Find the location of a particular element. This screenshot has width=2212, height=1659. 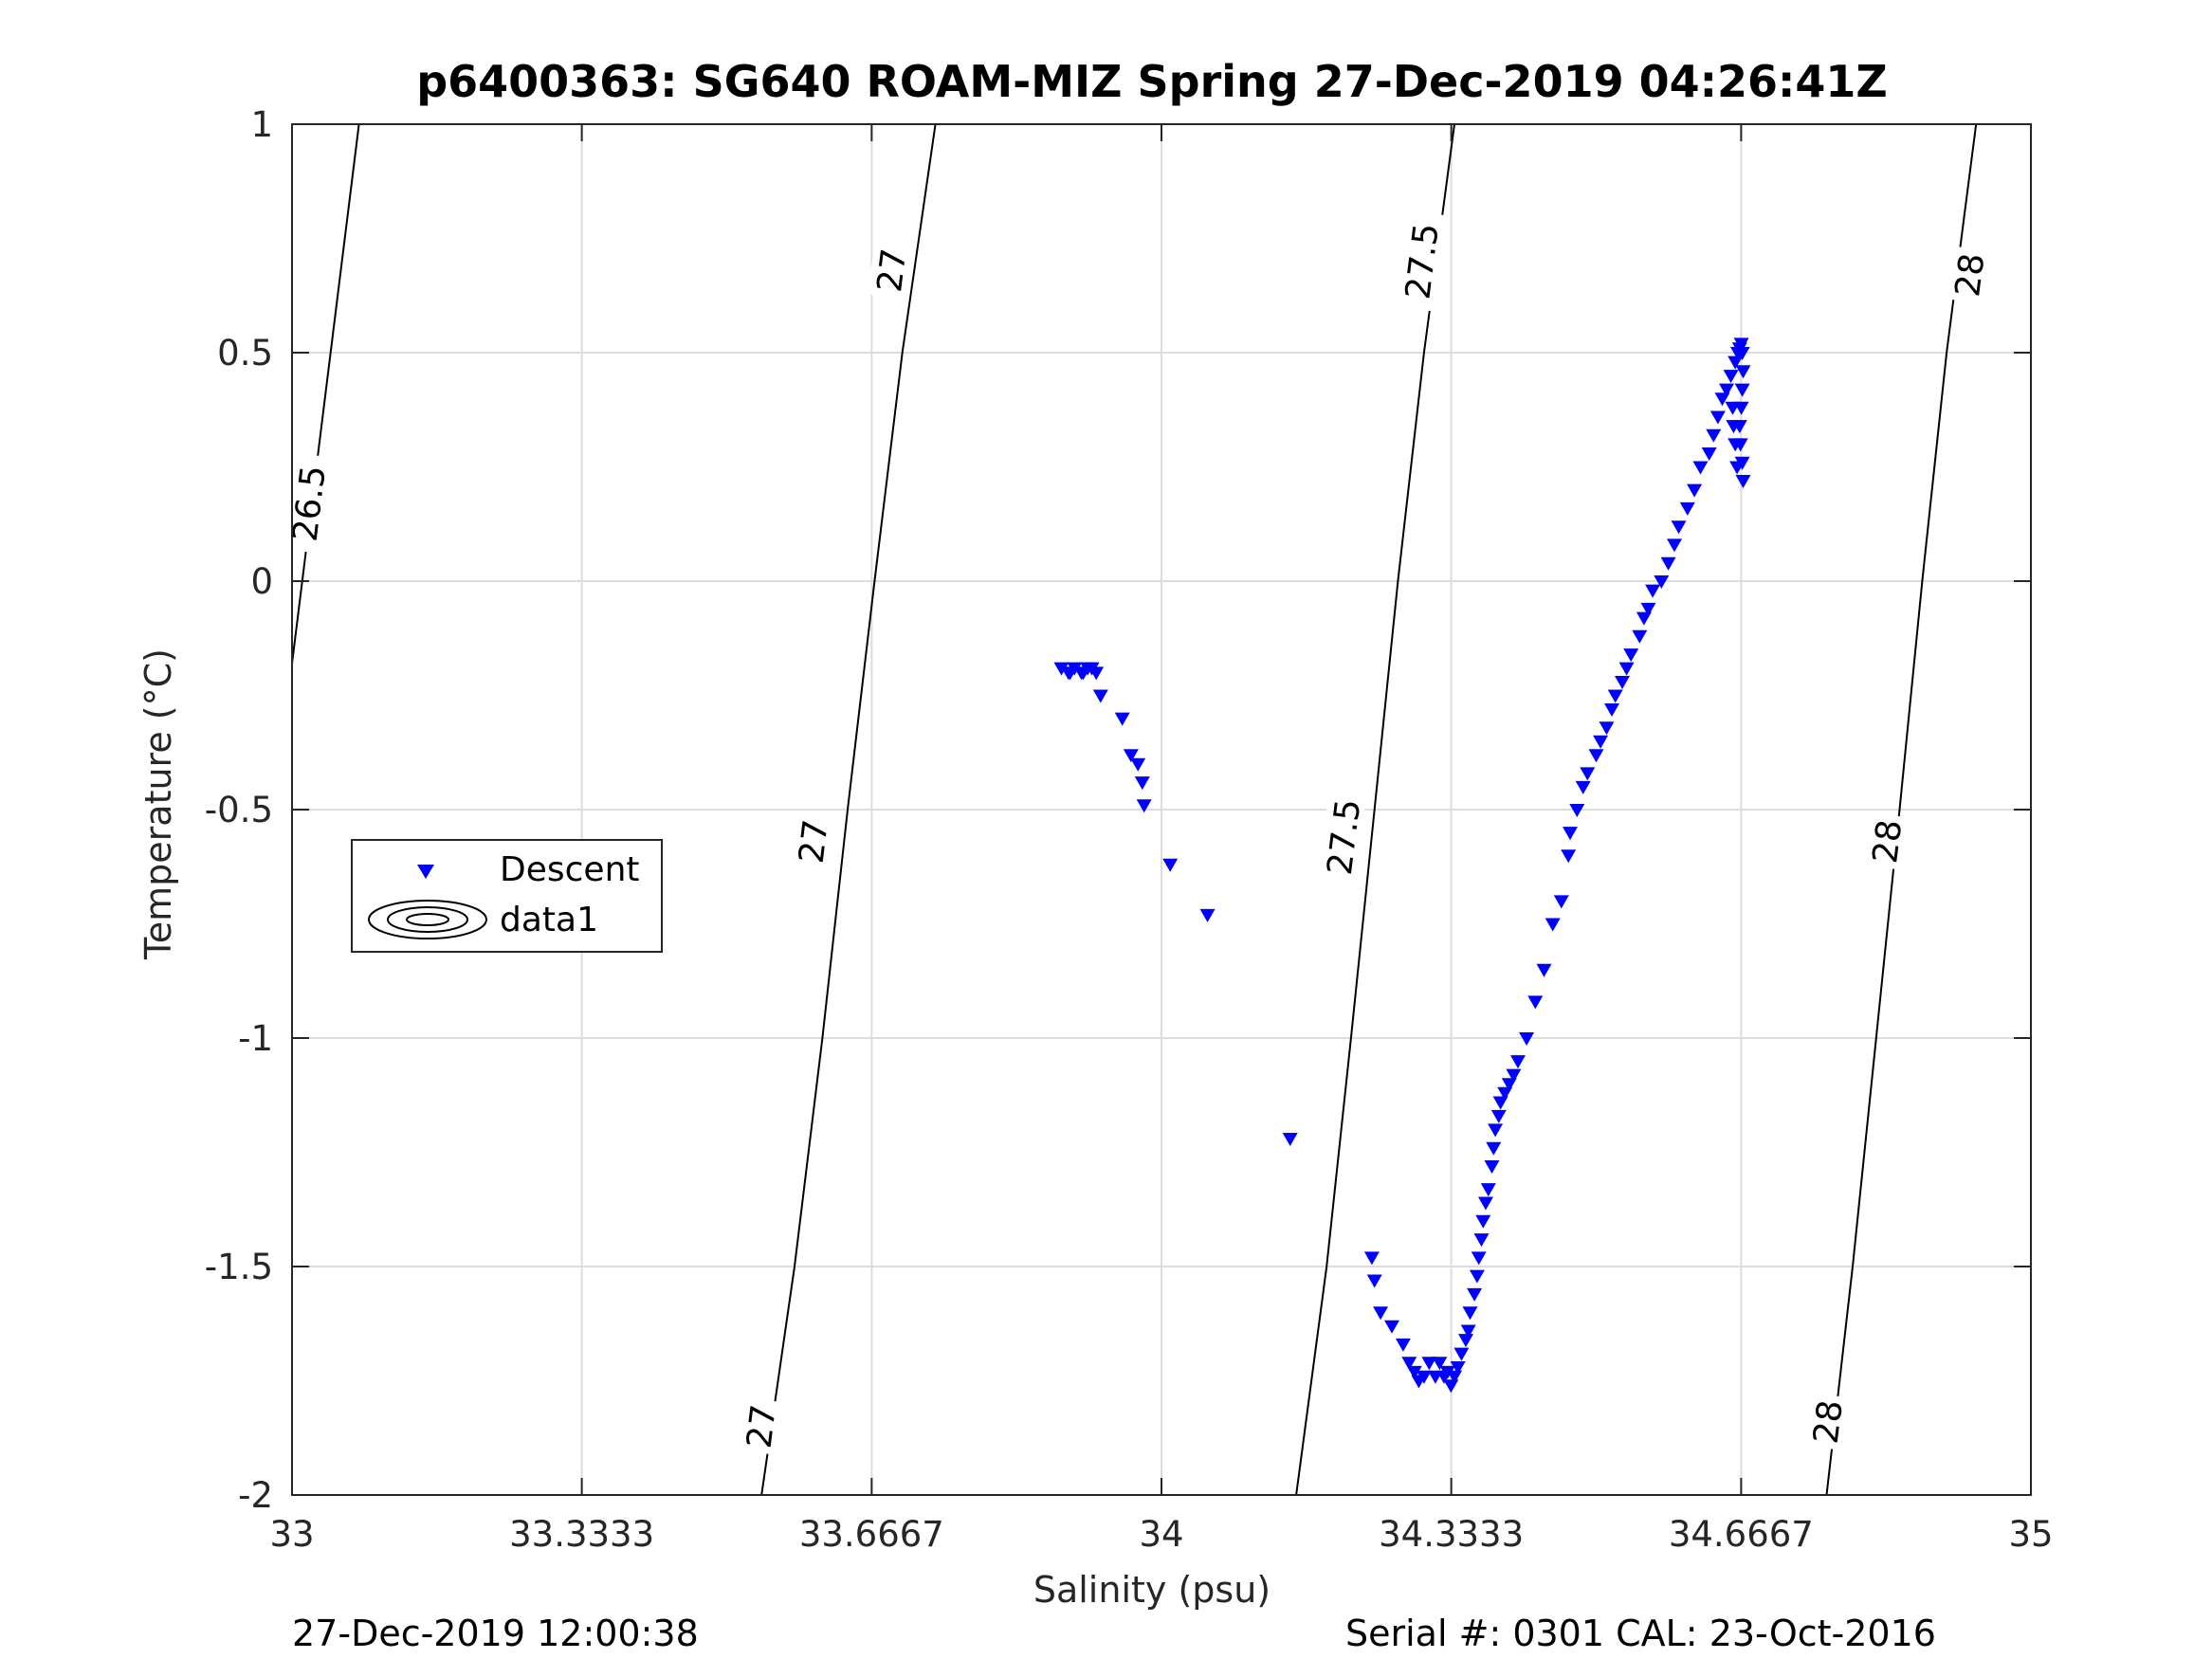

contour-label-text: 28 is located at coordinates (1829, 1422).